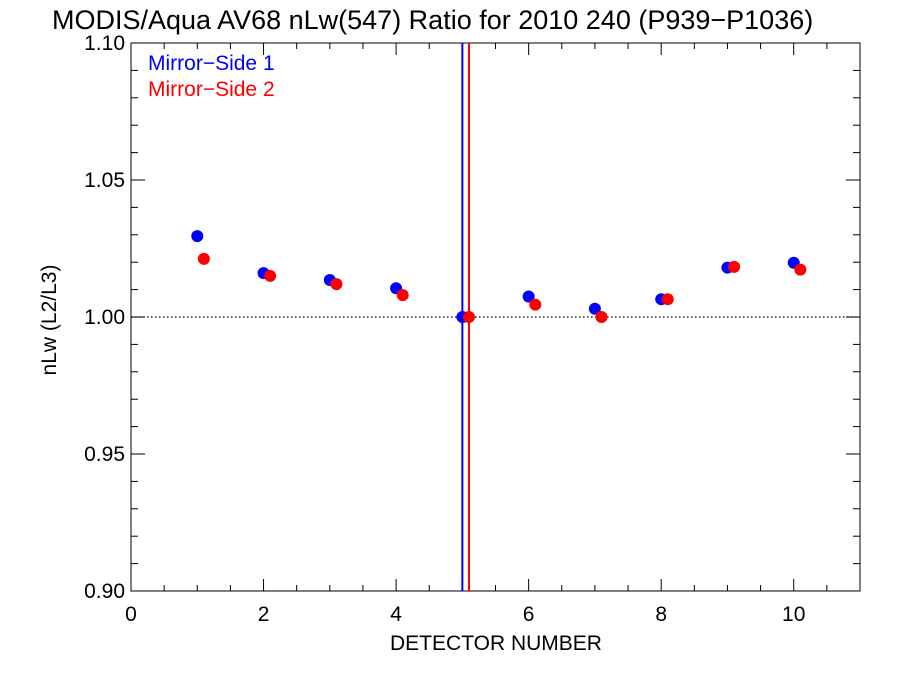 Image resolution: width=900 pixels, height=675 pixels. Describe the element at coordinates (49, 320) in the screenshot. I see `y-axis-label: nLw (L2/L3)` at that location.